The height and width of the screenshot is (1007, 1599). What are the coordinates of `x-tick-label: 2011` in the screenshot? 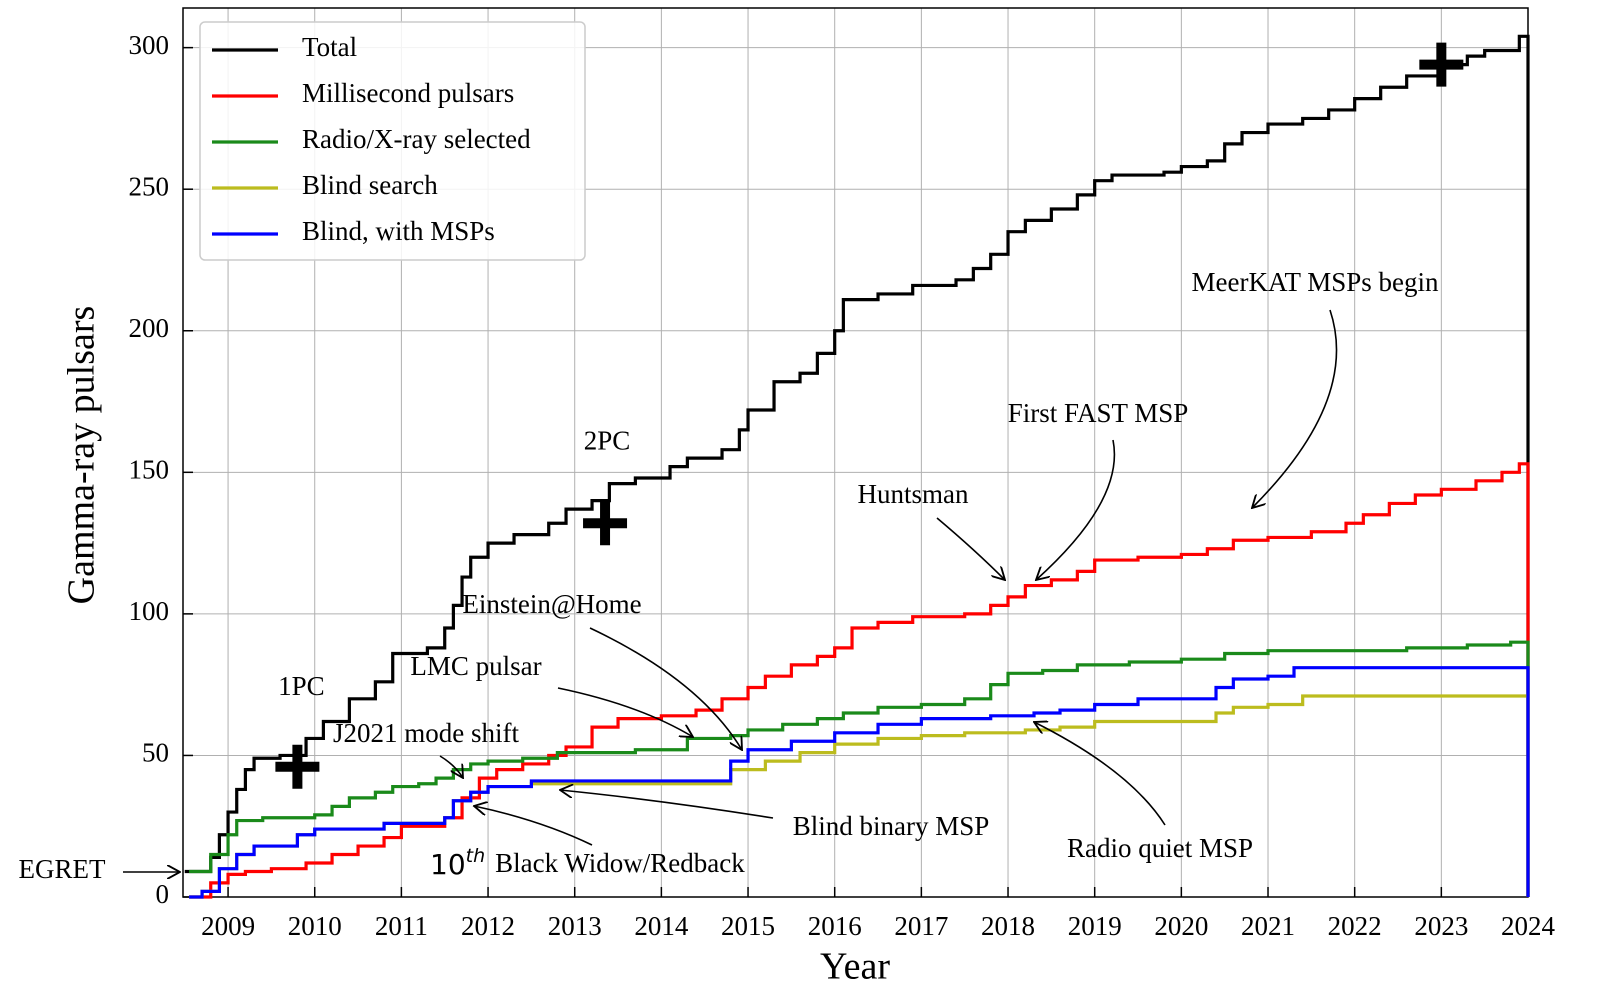 It's located at (401, 926).